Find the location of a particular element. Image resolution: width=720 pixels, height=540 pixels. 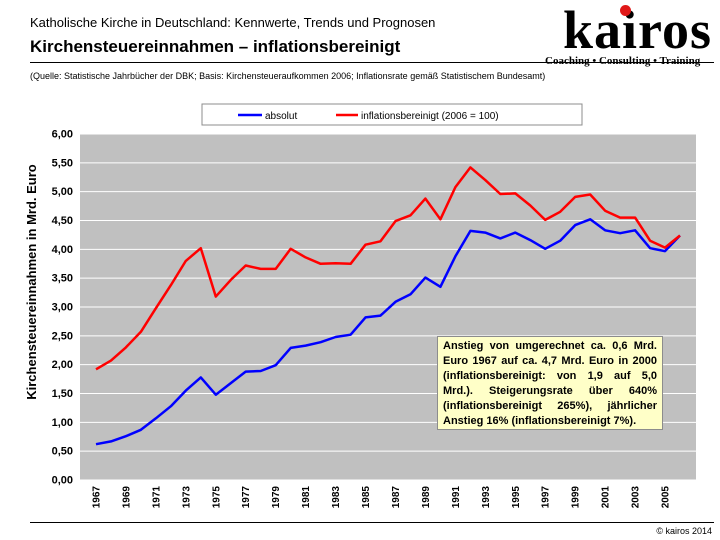

y-tick-label: 2,00 is located at coordinates (62, 365).